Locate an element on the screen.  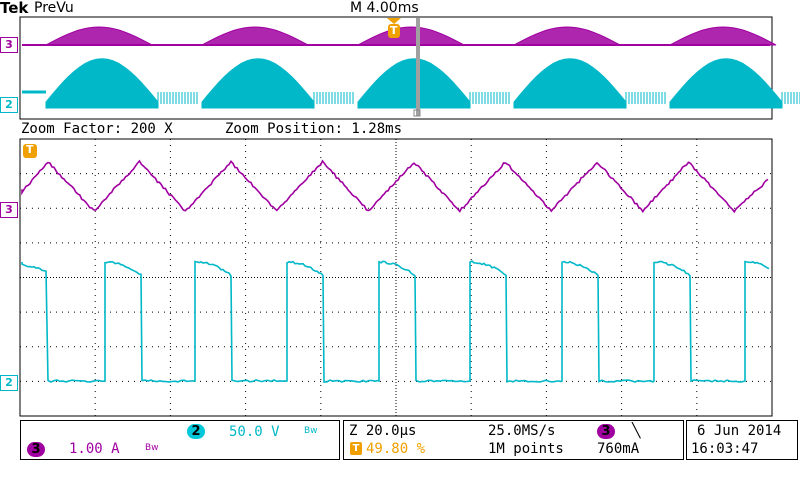
trigger-position-icon: T is located at coordinates (356, 448).